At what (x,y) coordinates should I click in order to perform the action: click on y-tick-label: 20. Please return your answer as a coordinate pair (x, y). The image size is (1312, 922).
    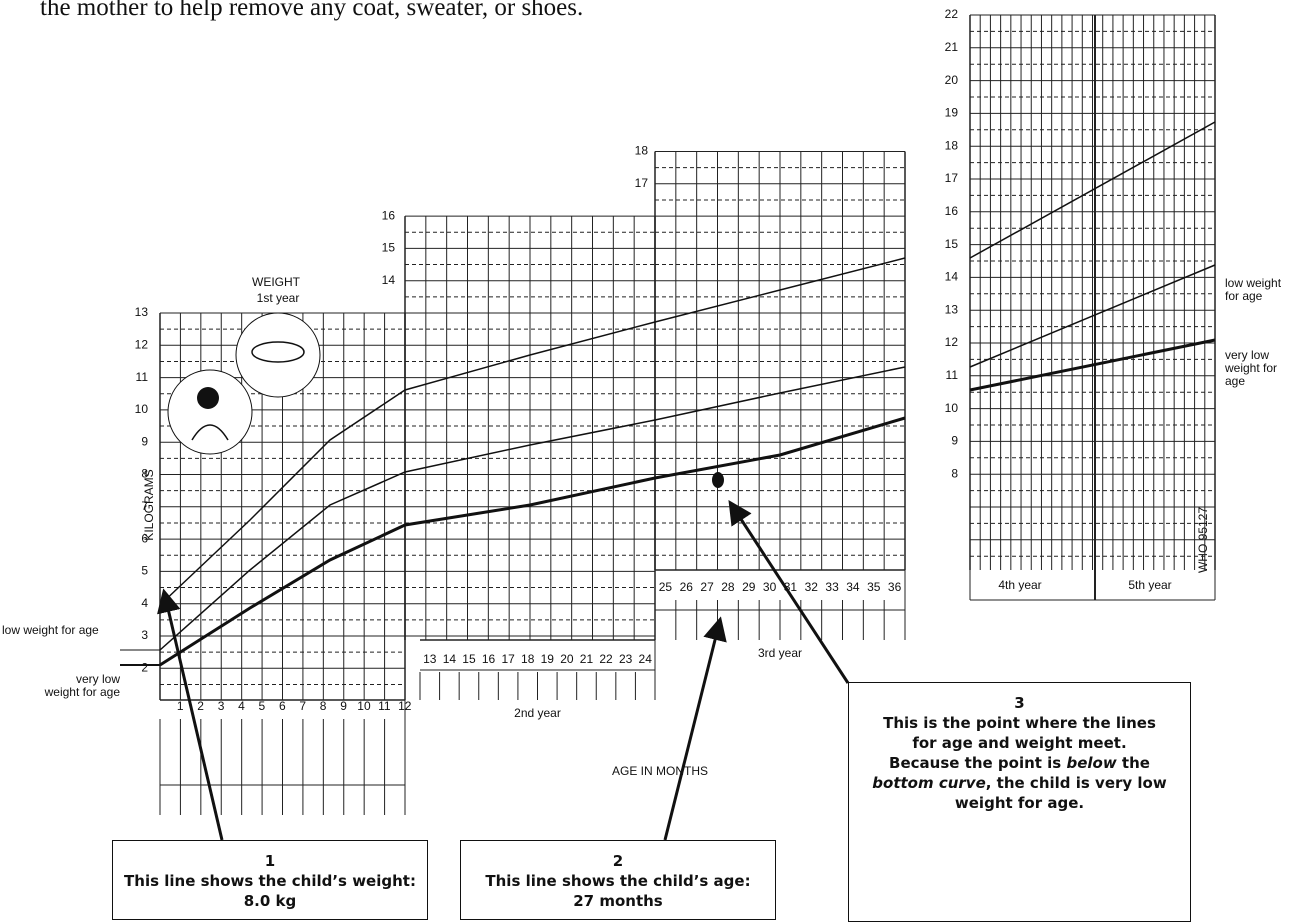
    Looking at the image, I should click on (952, 80).